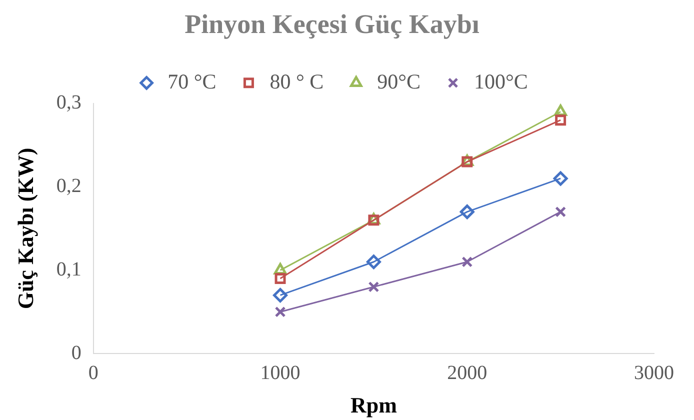 Image resolution: width=694 pixels, height=420 pixels. What do you see at coordinates (399, 81) in the screenshot?
I see `legend-label: 90°C` at bounding box center [399, 81].